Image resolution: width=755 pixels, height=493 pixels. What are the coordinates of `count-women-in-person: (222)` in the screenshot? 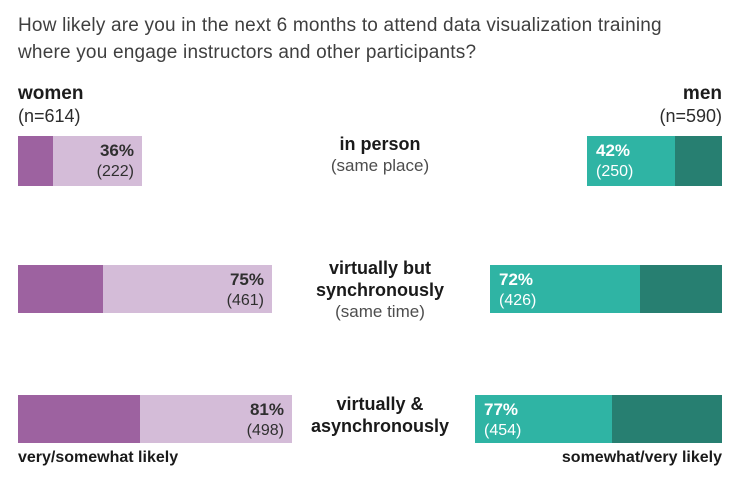 It's located at (115, 171).